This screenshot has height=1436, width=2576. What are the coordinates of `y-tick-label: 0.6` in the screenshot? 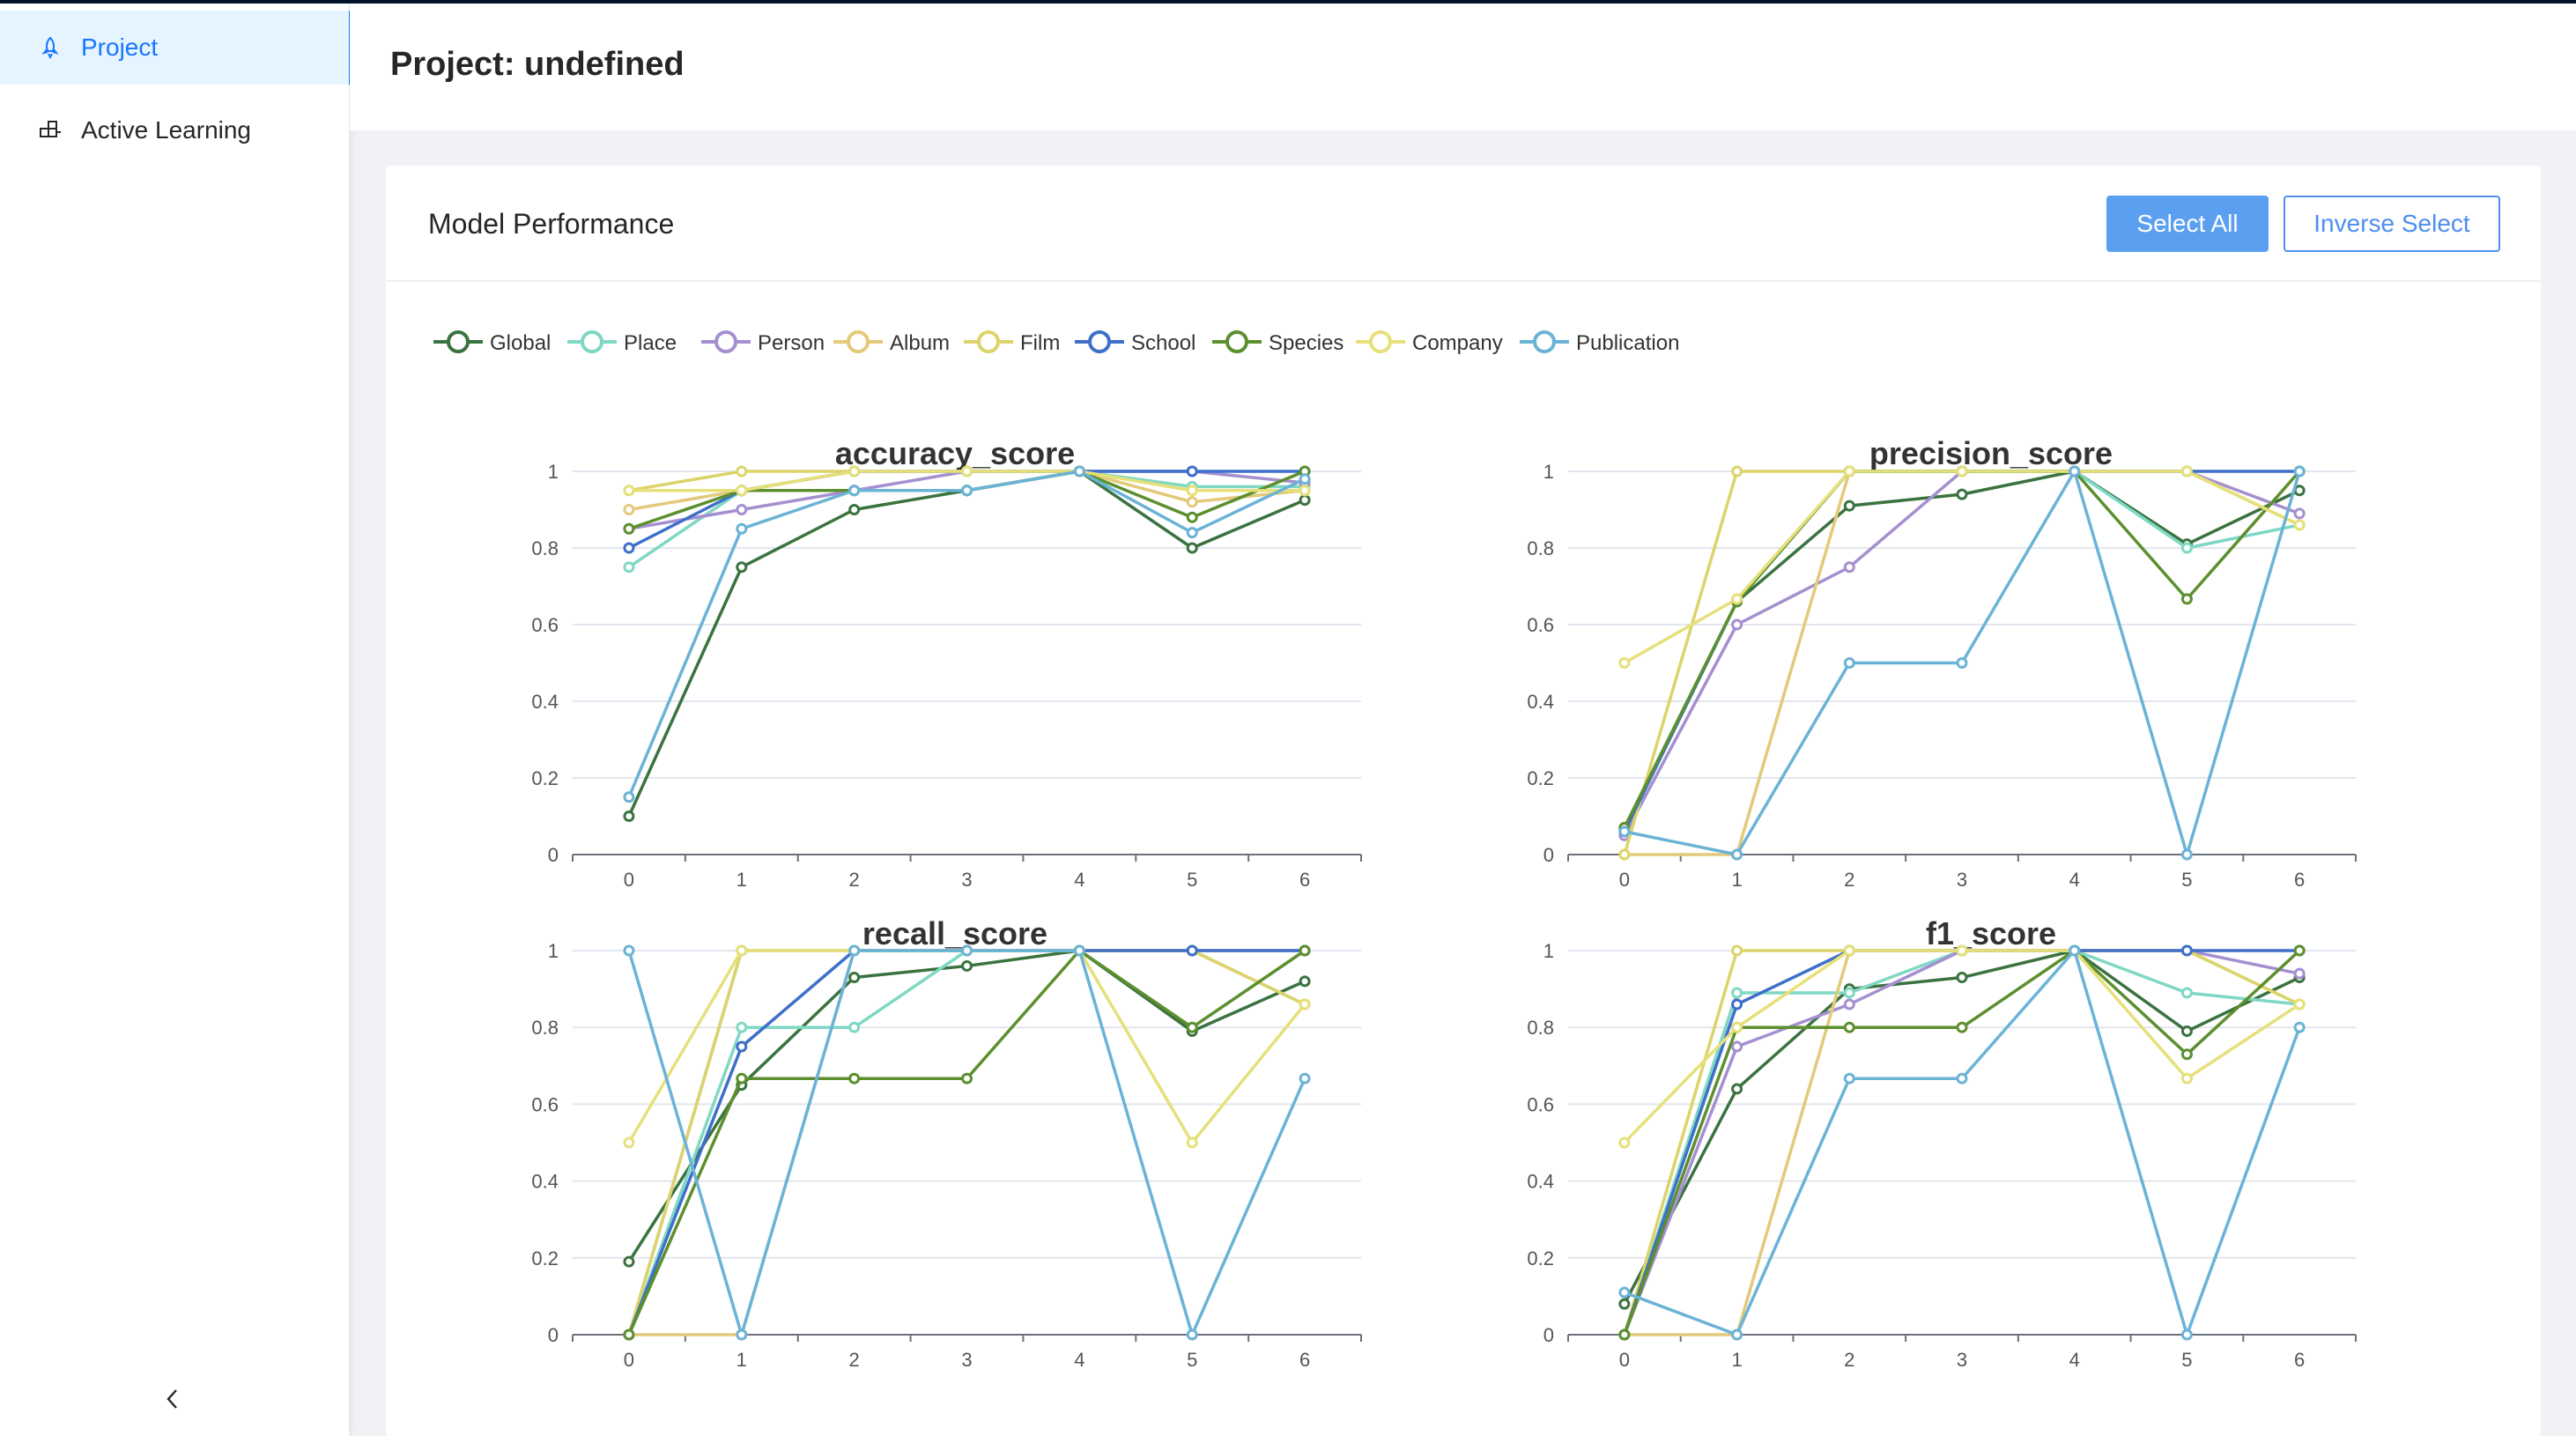 It's located at (545, 625).